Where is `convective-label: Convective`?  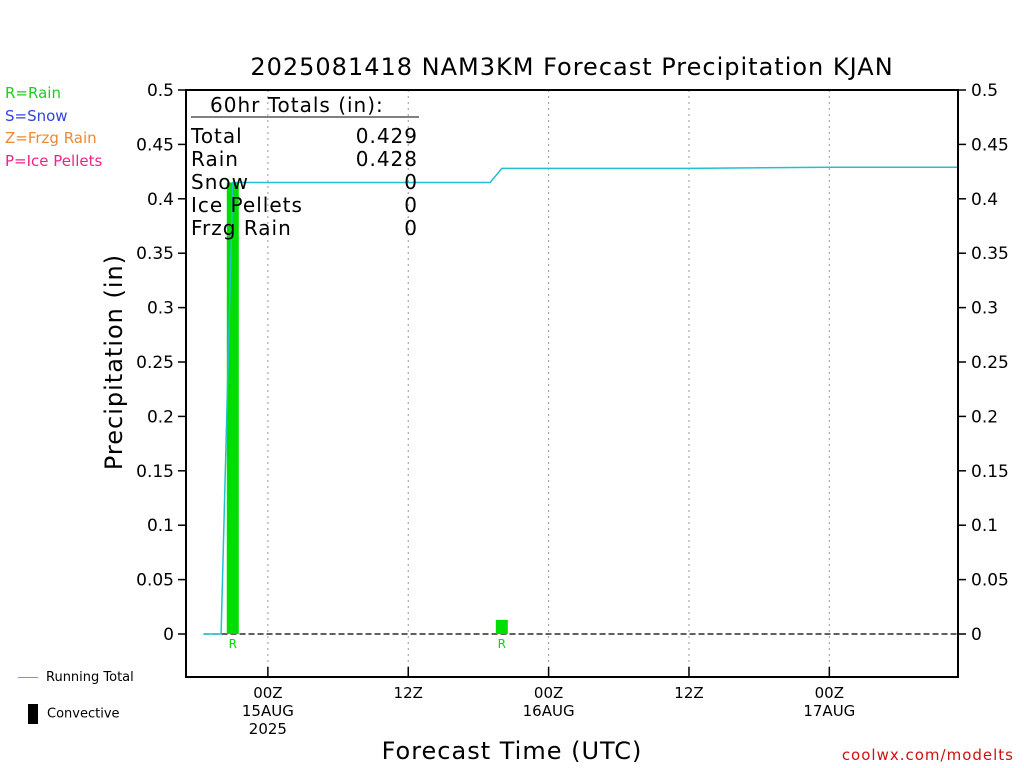 convective-label: Convective is located at coordinates (83, 714).